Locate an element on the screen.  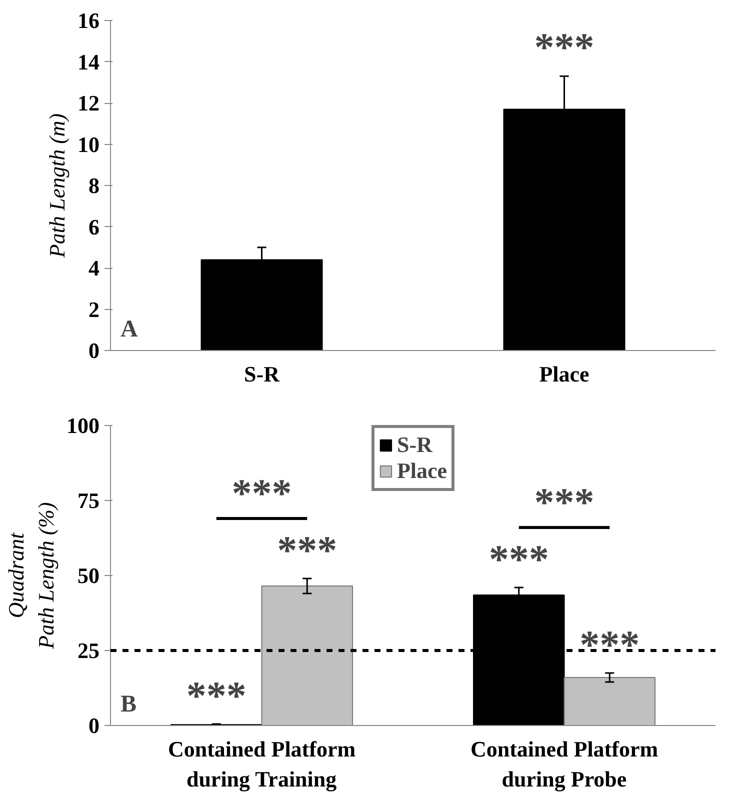
legend-label: Place is located at coordinates (422, 471).